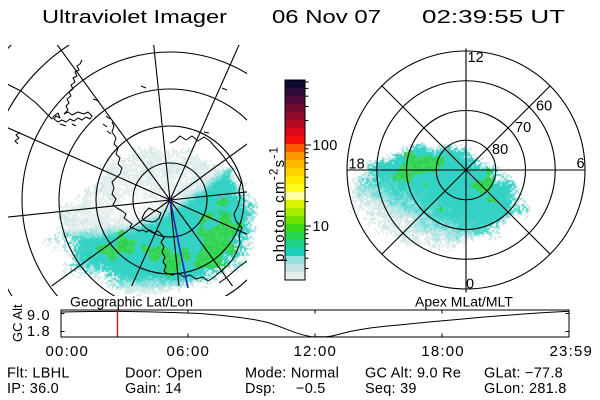  Describe the element at coordinates (17, 323) in the screenshot. I see `svg-text: GC Alt` at that location.